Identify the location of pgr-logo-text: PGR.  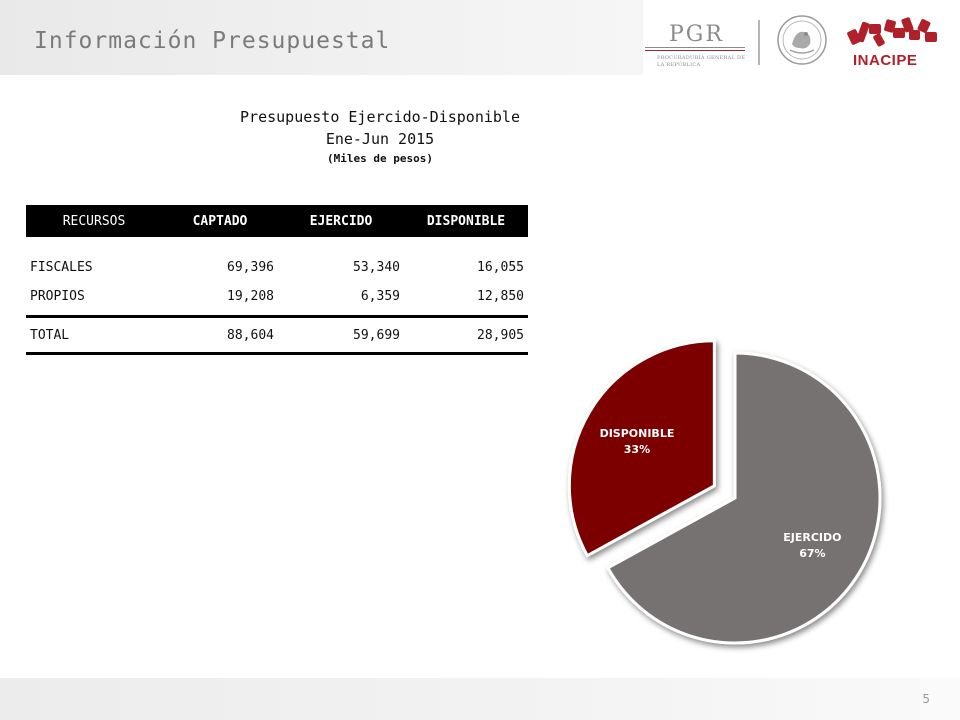
(696, 34).